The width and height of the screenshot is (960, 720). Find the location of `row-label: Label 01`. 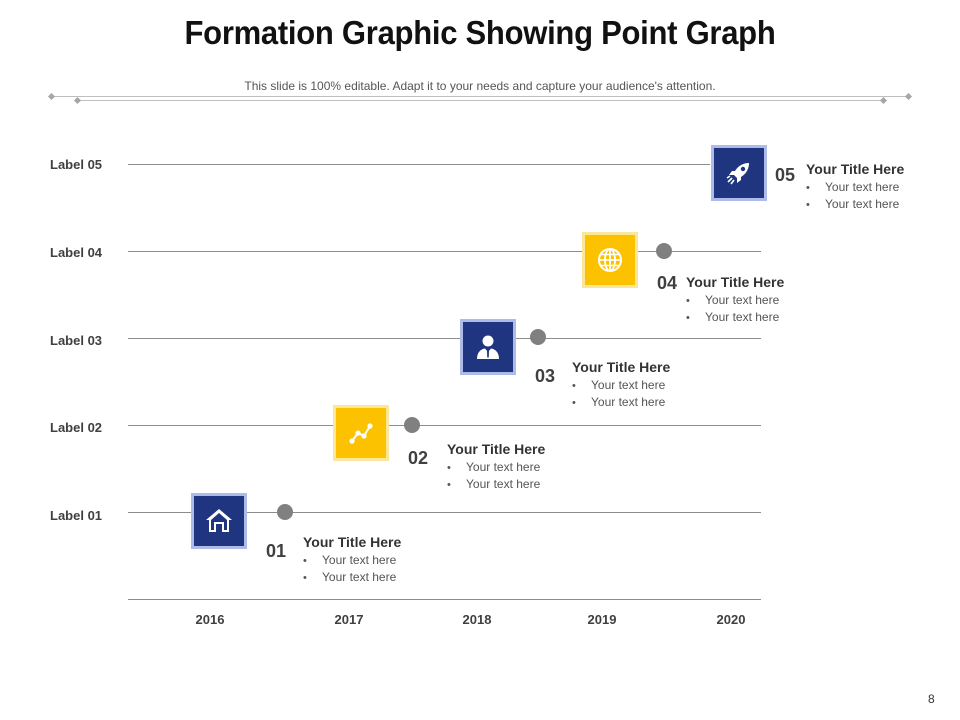

row-label: Label 01 is located at coordinates (76, 515).